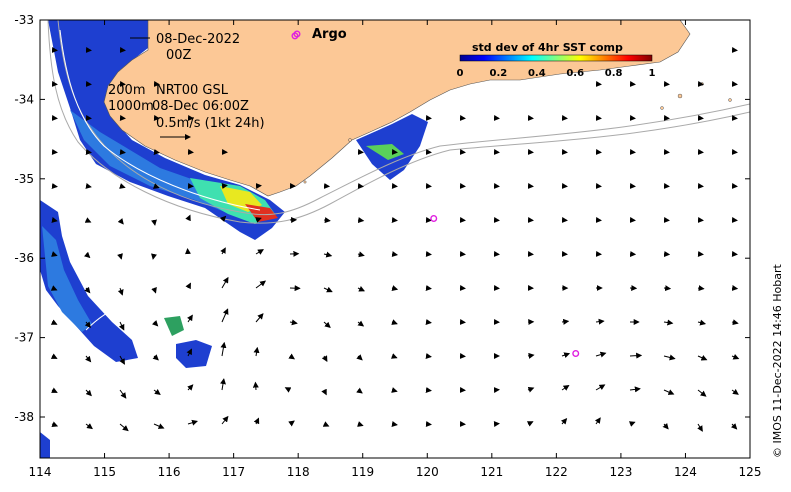 This screenshot has width=791, height=492. What do you see at coordinates (460, 73) in the screenshot?
I see `colorbar-tick-label: 0` at bounding box center [460, 73].